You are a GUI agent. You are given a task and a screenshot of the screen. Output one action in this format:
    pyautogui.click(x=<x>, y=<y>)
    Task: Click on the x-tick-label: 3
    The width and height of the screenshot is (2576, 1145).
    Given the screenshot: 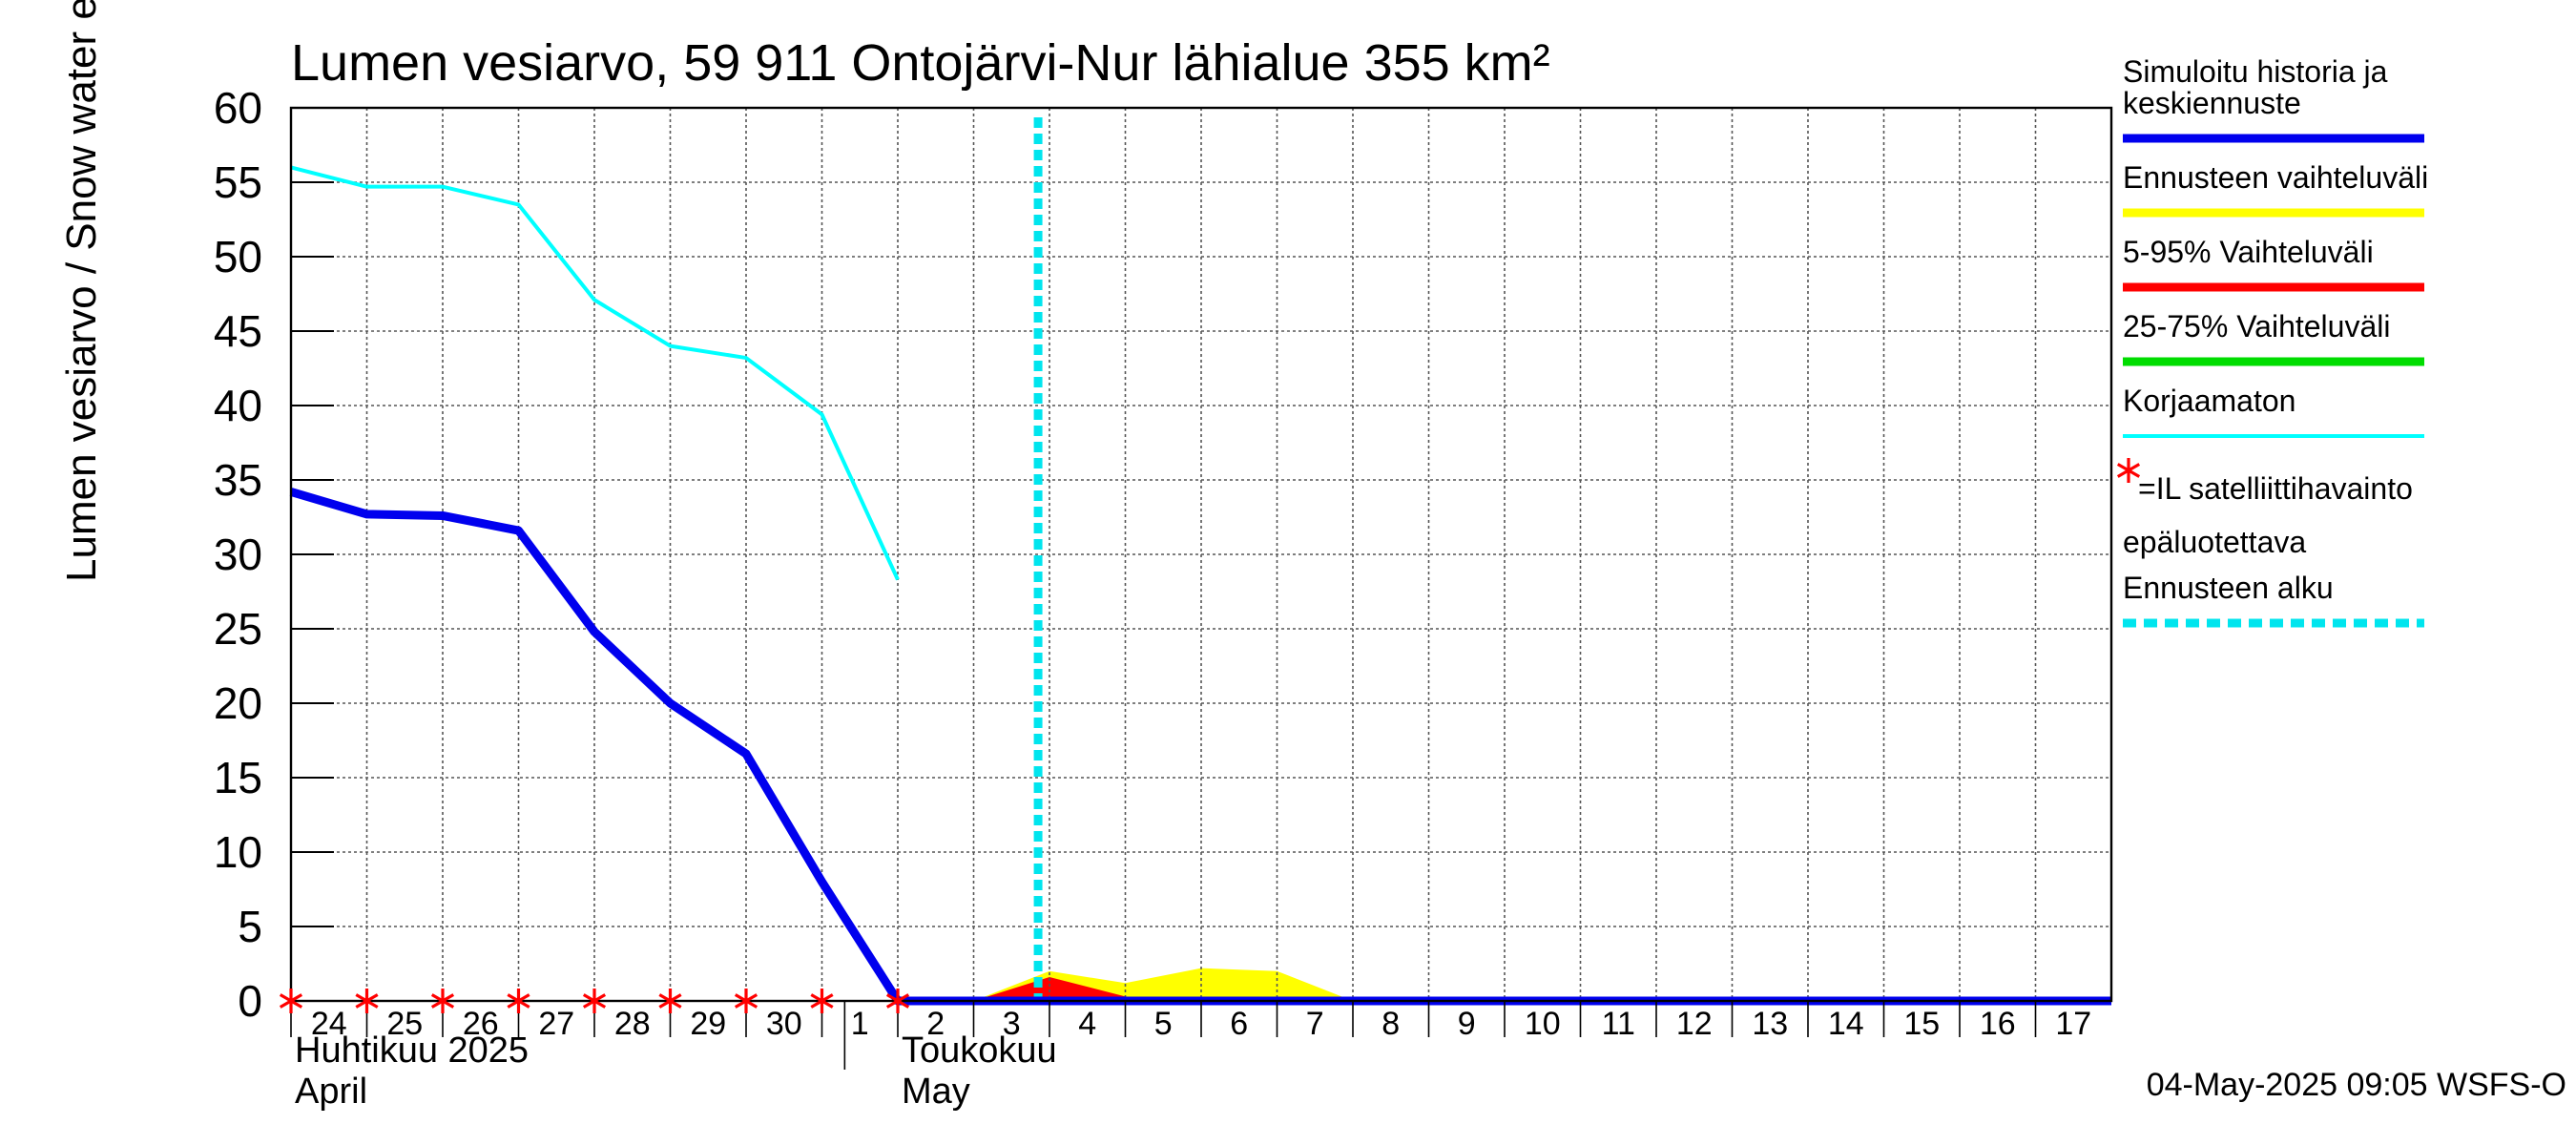 What is the action you would take?
    pyautogui.click(x=1012, y=1024)
    